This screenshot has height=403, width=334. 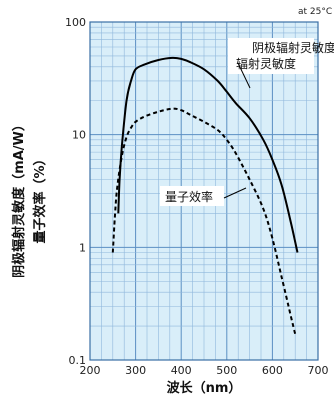 I want to click on y-tick-label: 10, so click(x=79, y=135).